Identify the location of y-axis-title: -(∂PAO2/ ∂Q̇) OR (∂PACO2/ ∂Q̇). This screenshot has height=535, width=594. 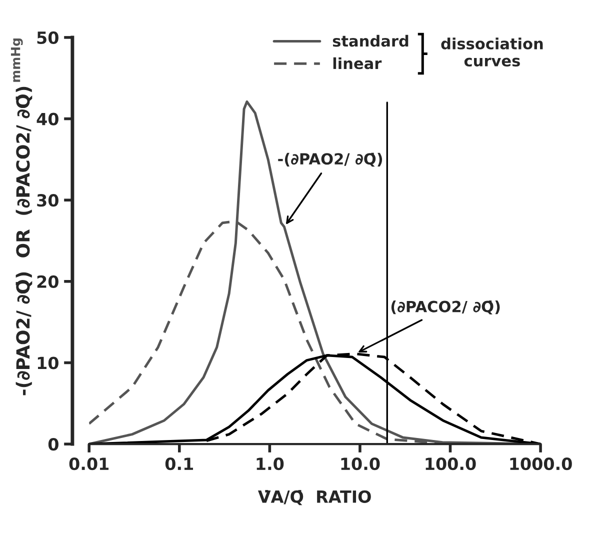
(24, 241).